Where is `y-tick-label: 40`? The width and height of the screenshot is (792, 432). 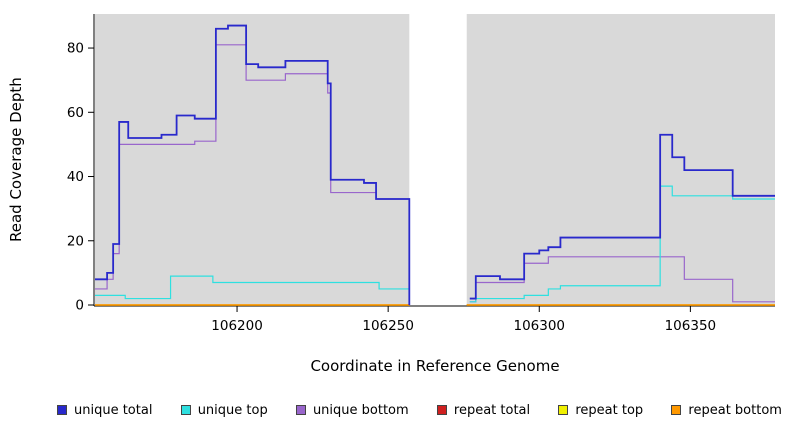
y-tick-label: 40 is located at coordinates (75, 177).